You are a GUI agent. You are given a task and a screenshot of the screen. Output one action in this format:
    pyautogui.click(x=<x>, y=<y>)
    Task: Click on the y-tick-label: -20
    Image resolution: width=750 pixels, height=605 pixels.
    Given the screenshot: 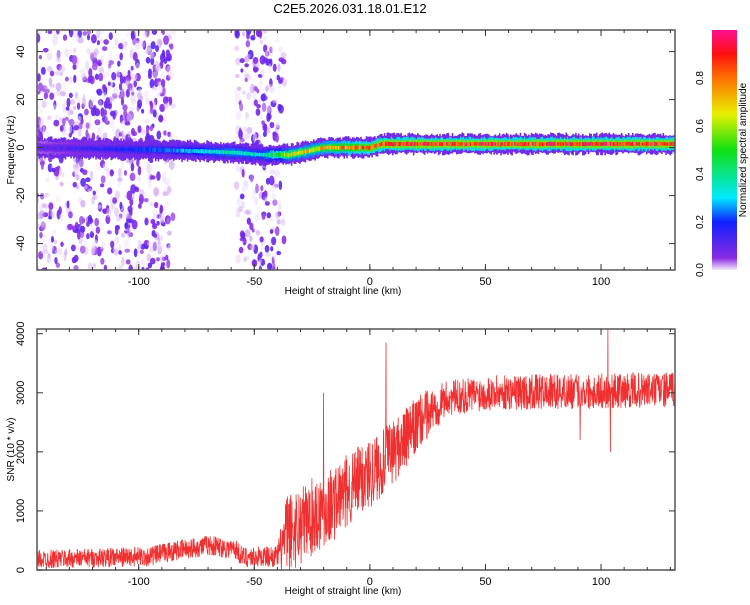 What is the action you would take?
    pyautogui.click(x=21, y=196)
    